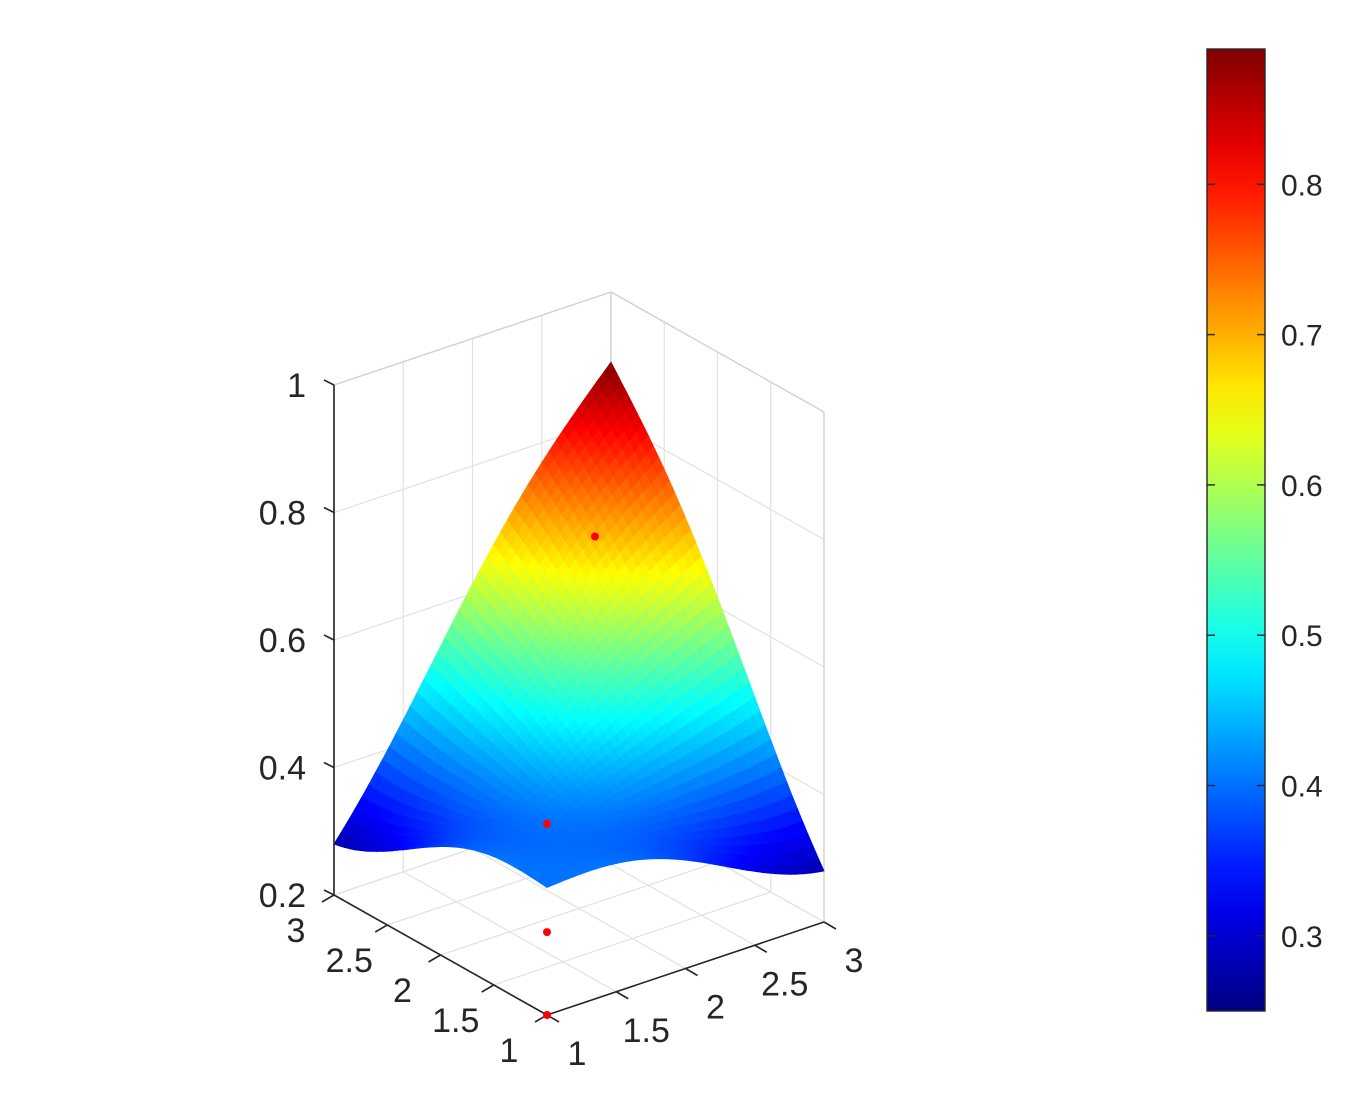 The height and width of the screenshot is (1113, 1356). What do you see at coordinates (1302, 937) in the screenshot?
I see `colorbar-tick-label: 0.3` at bounding box center [1302, 937].